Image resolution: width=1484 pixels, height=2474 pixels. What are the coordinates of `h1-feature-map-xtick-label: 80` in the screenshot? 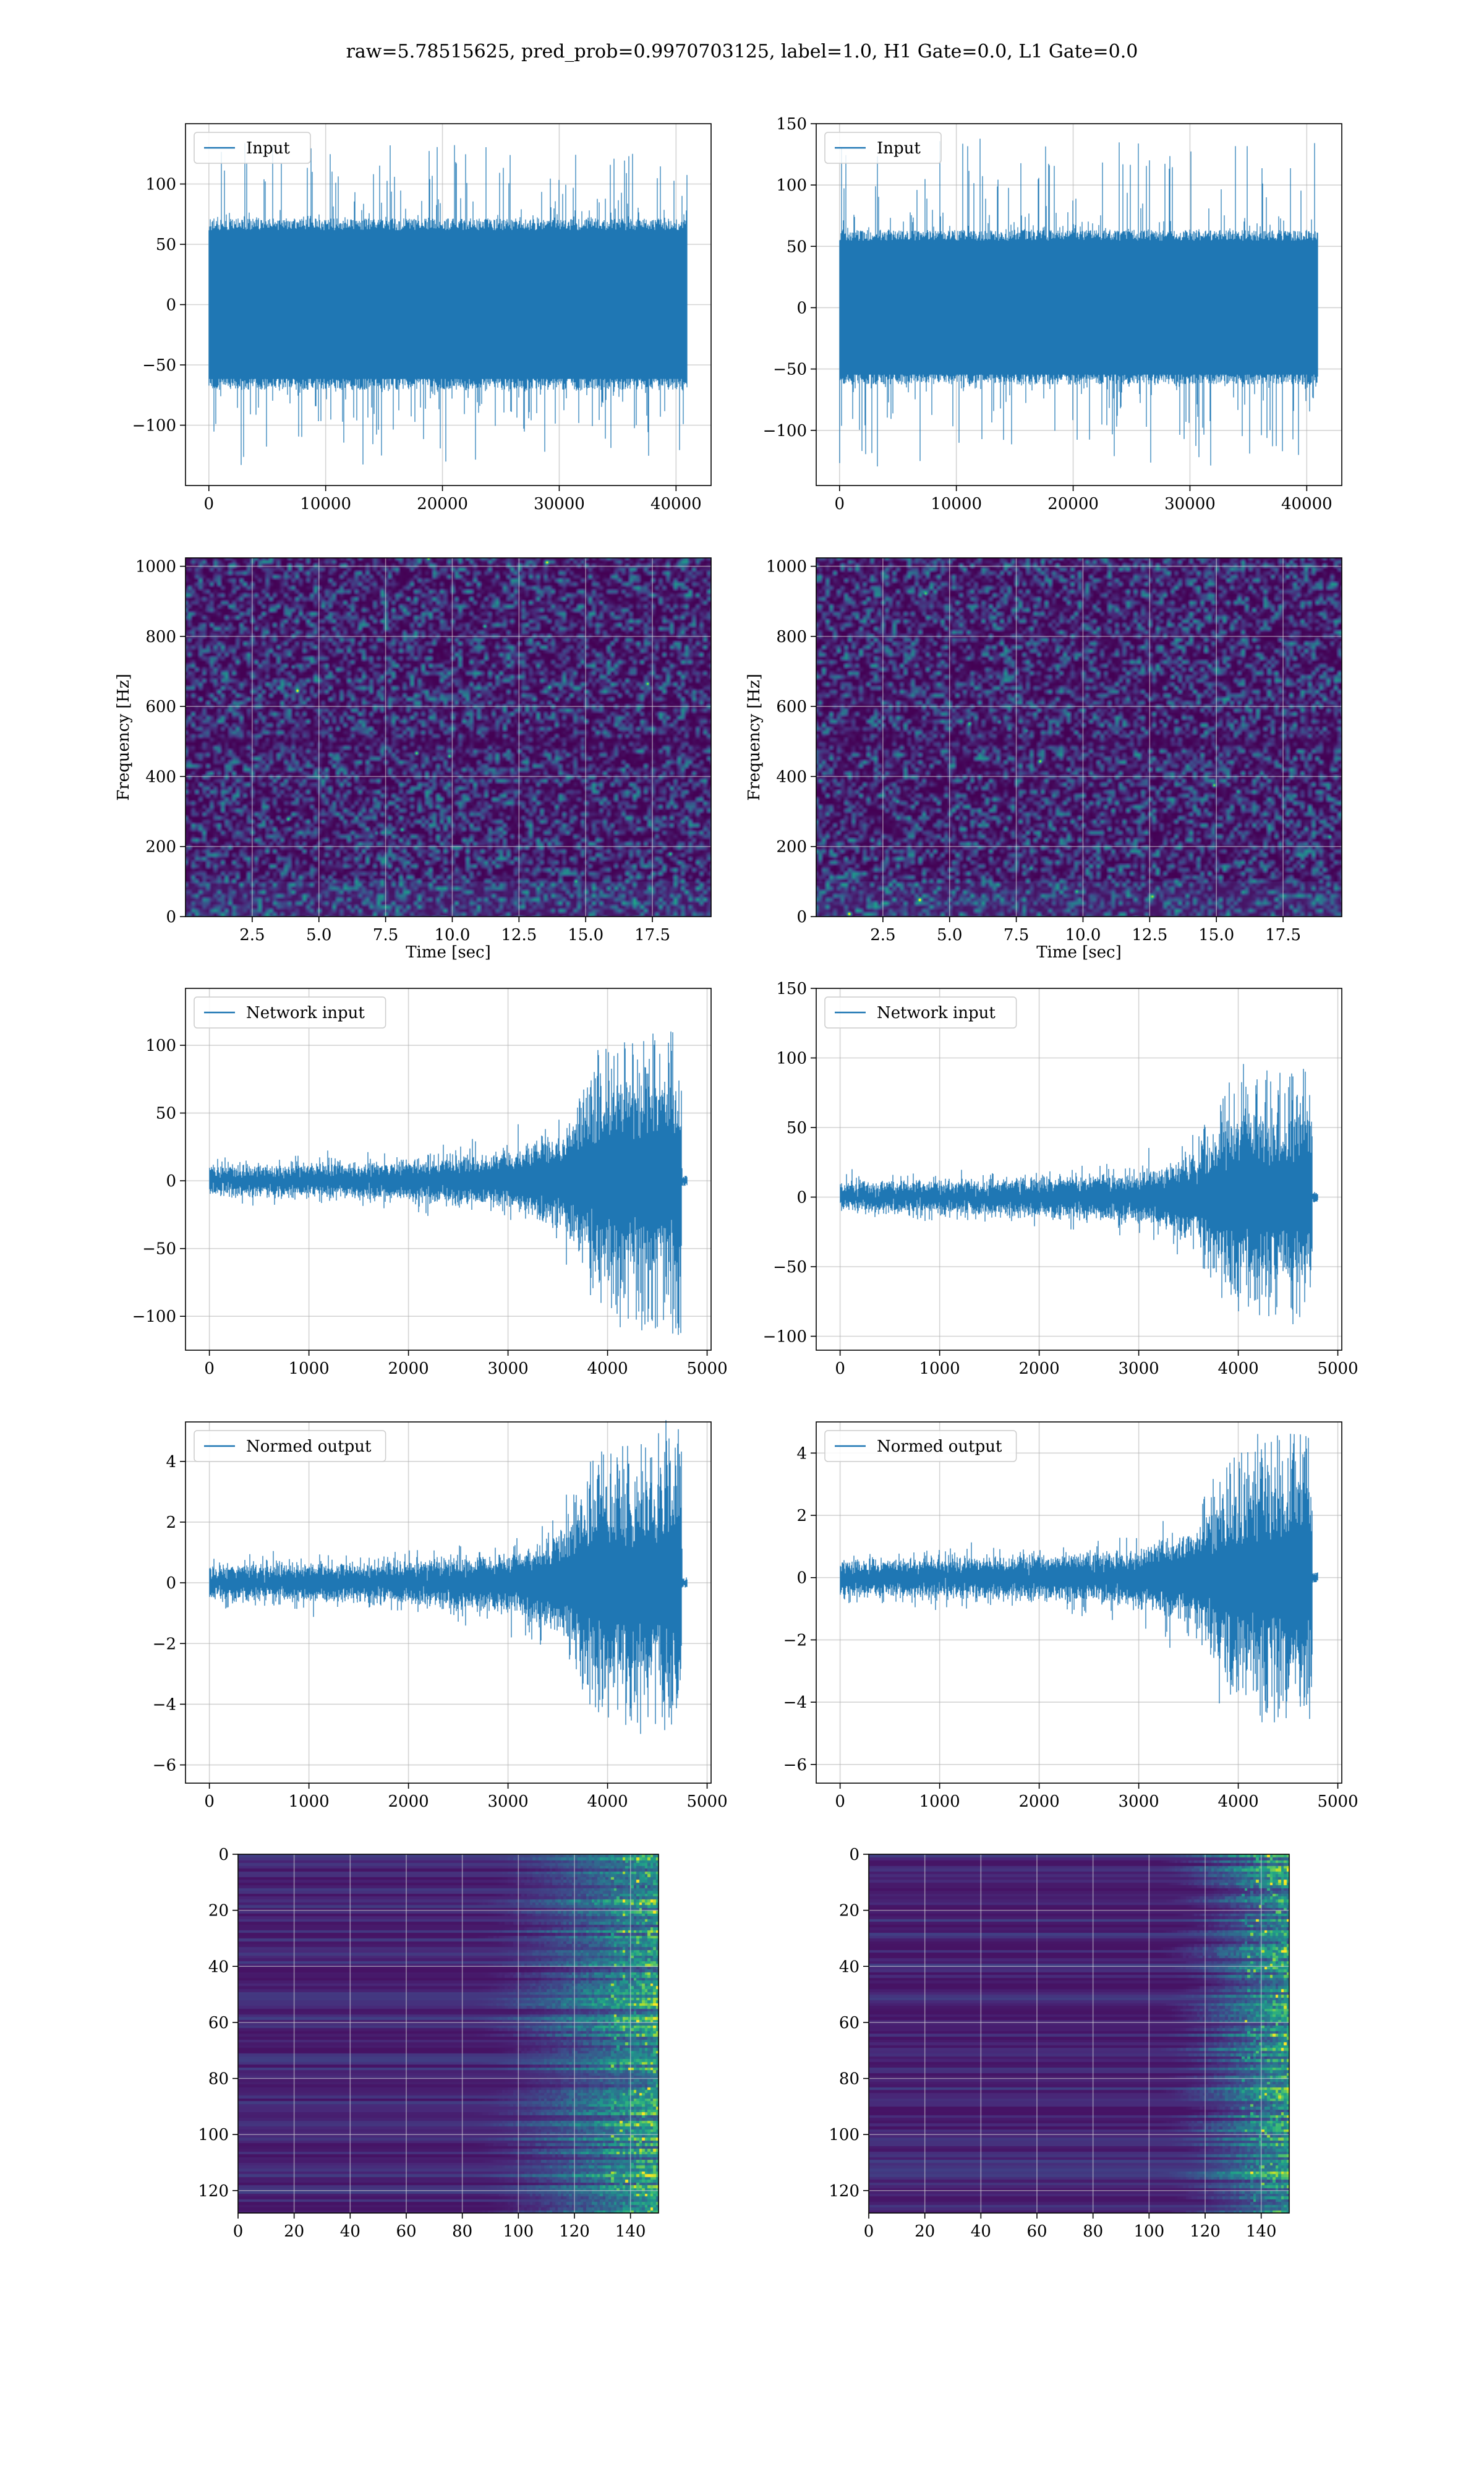 It's located at (462, 2231).